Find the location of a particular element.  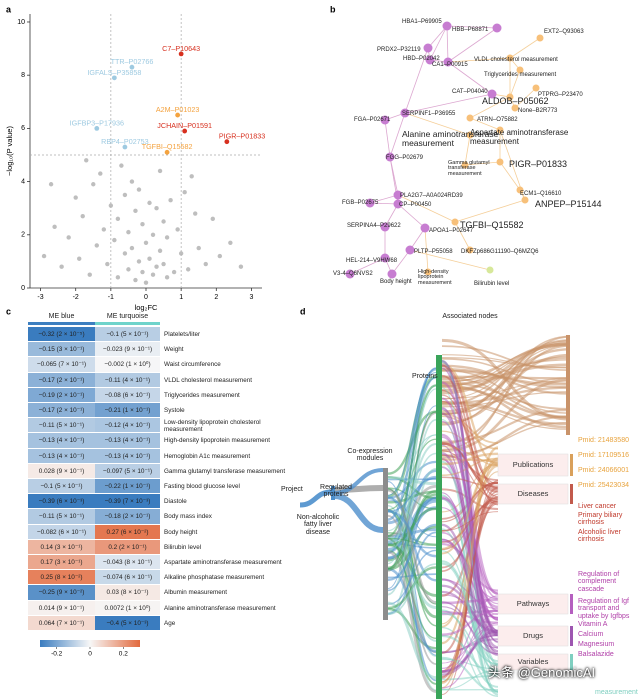

cell-label: −0.023 (9 × 10⁻¹) is located at coordinates (127, 350).